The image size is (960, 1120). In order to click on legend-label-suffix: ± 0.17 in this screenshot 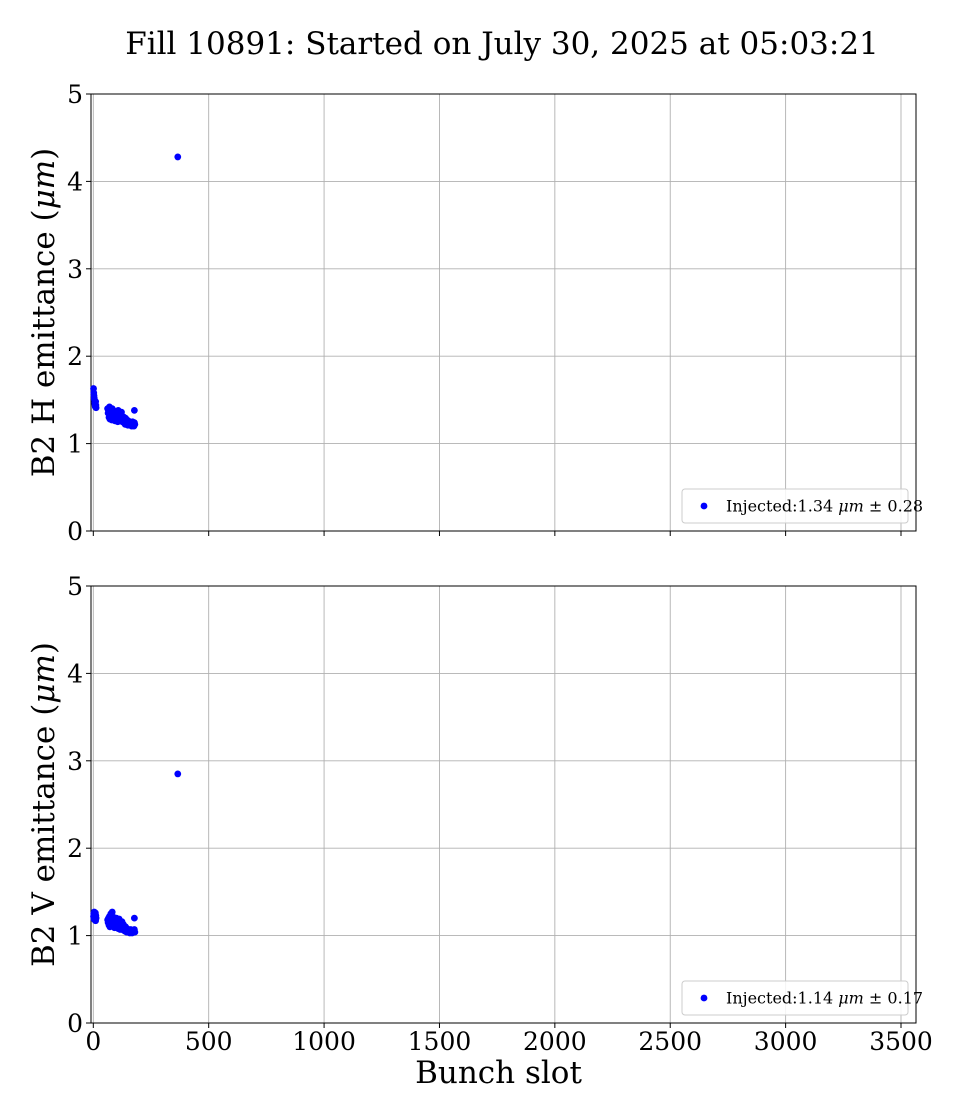, I will do `click(893, 998)`.